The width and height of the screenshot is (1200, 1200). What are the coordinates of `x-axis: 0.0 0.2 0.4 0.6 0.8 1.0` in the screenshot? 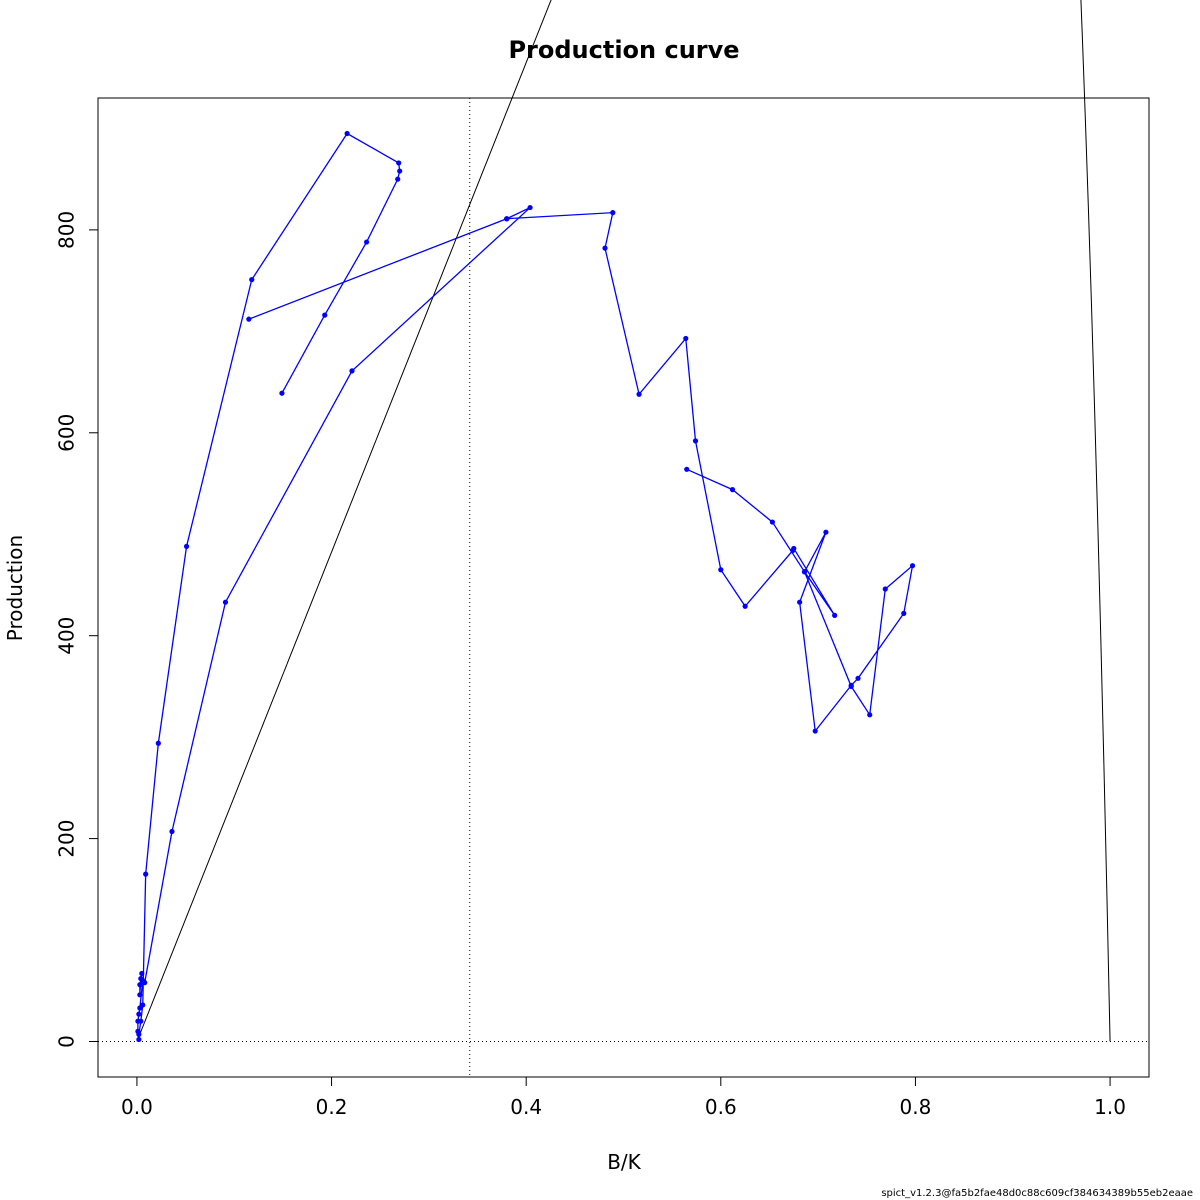 It's located at (623, 1097).